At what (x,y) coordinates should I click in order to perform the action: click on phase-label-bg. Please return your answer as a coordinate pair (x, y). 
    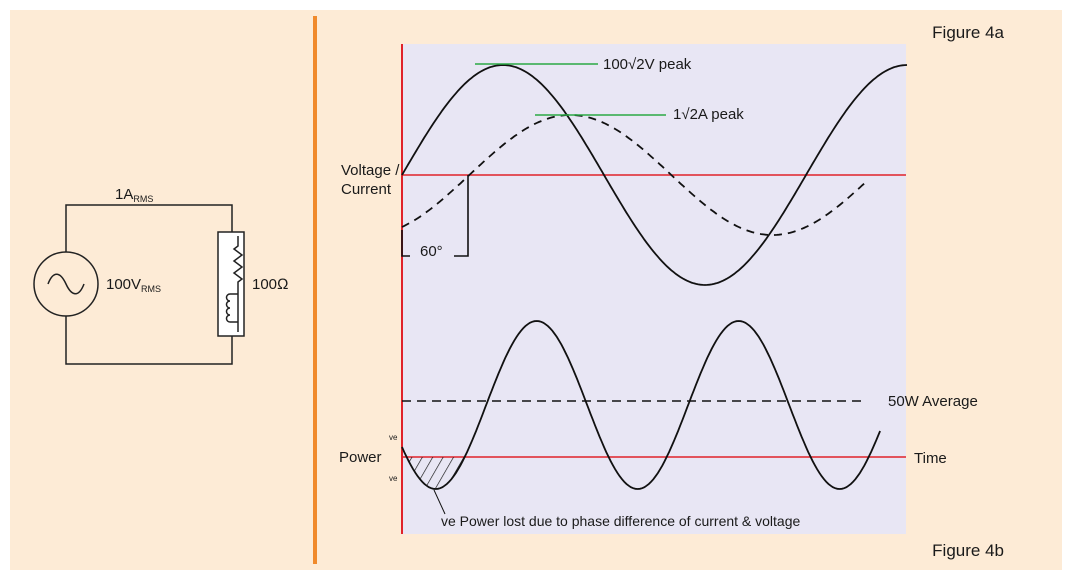
    Looking at the image, I should click on (432, 250).